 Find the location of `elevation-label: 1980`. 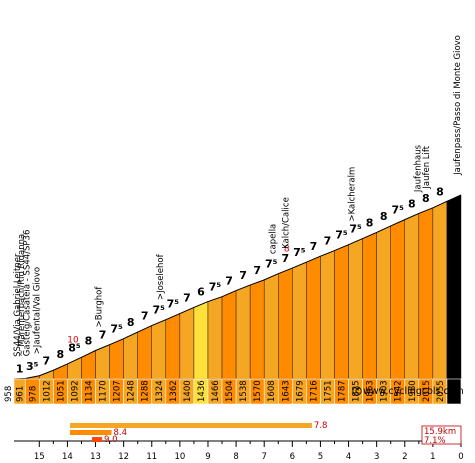

elevation-label: 1980 is located at coordinates (413, 391).